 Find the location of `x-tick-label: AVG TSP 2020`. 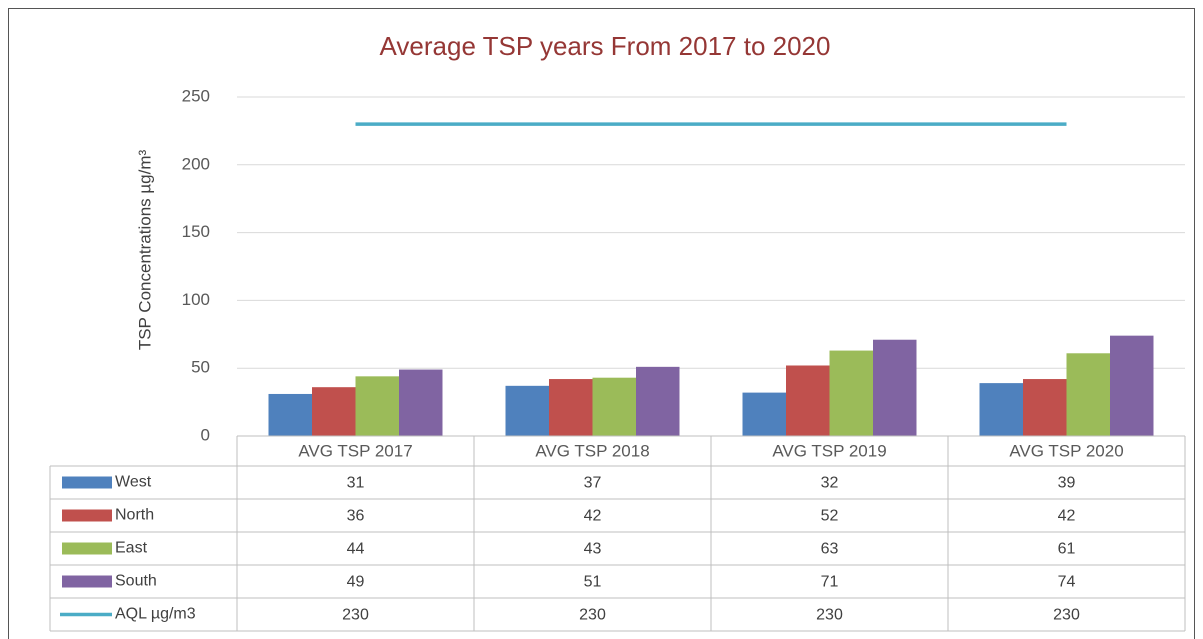

x-tick-label: AVG TSP 2020 is located at coordinates (1066, 450).